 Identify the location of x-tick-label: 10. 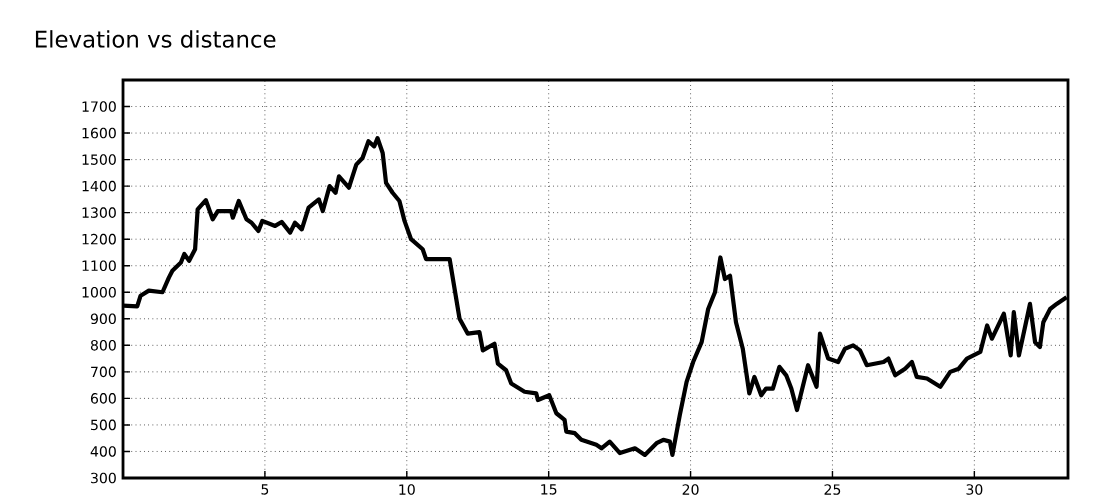
(407, 489).